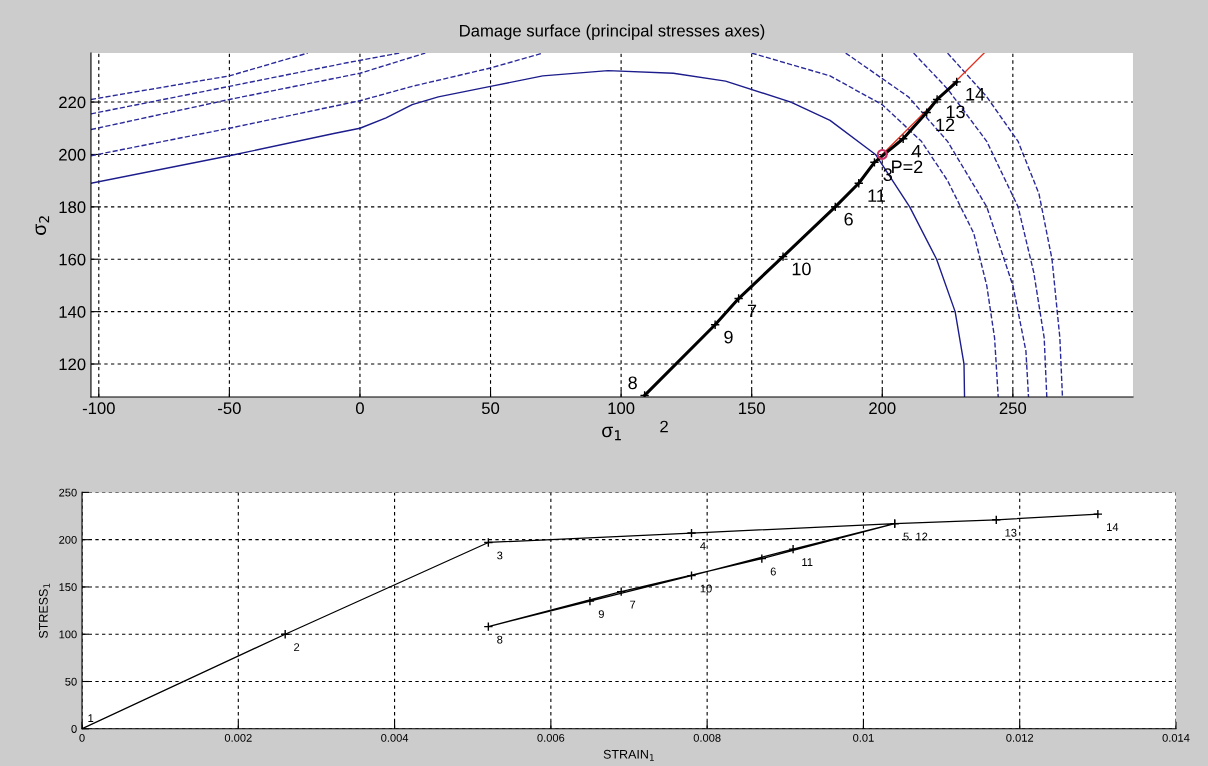 Image resolution: width=1208 pixels, height=766 pixels. Describe the element at coordinates (664, 426) in the screenshot. I see `text: 2` at that location.